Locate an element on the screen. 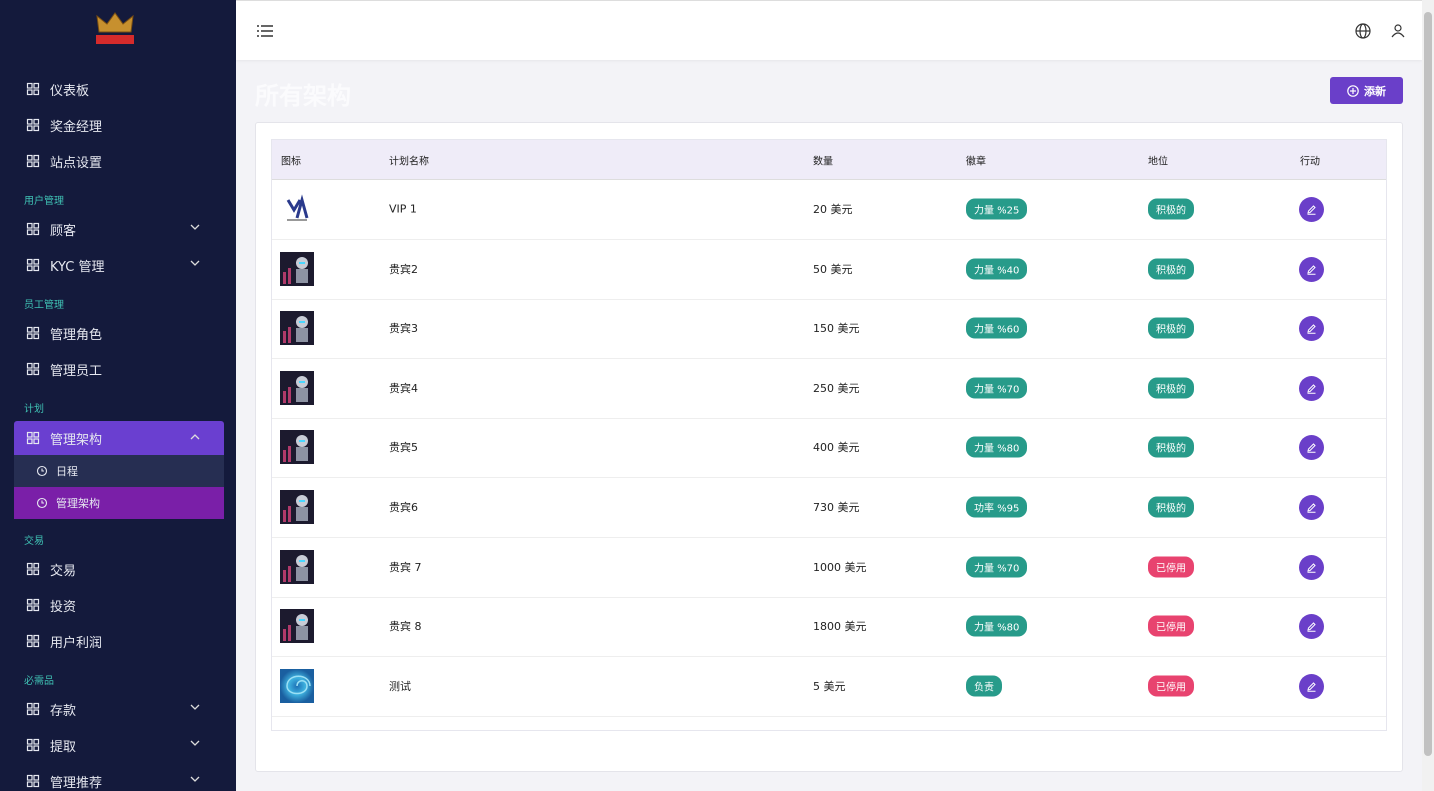 Image resolution: width=1434 pixels, height=791 pixels. menu-section: 交易 is located at coordinates (34, 541).